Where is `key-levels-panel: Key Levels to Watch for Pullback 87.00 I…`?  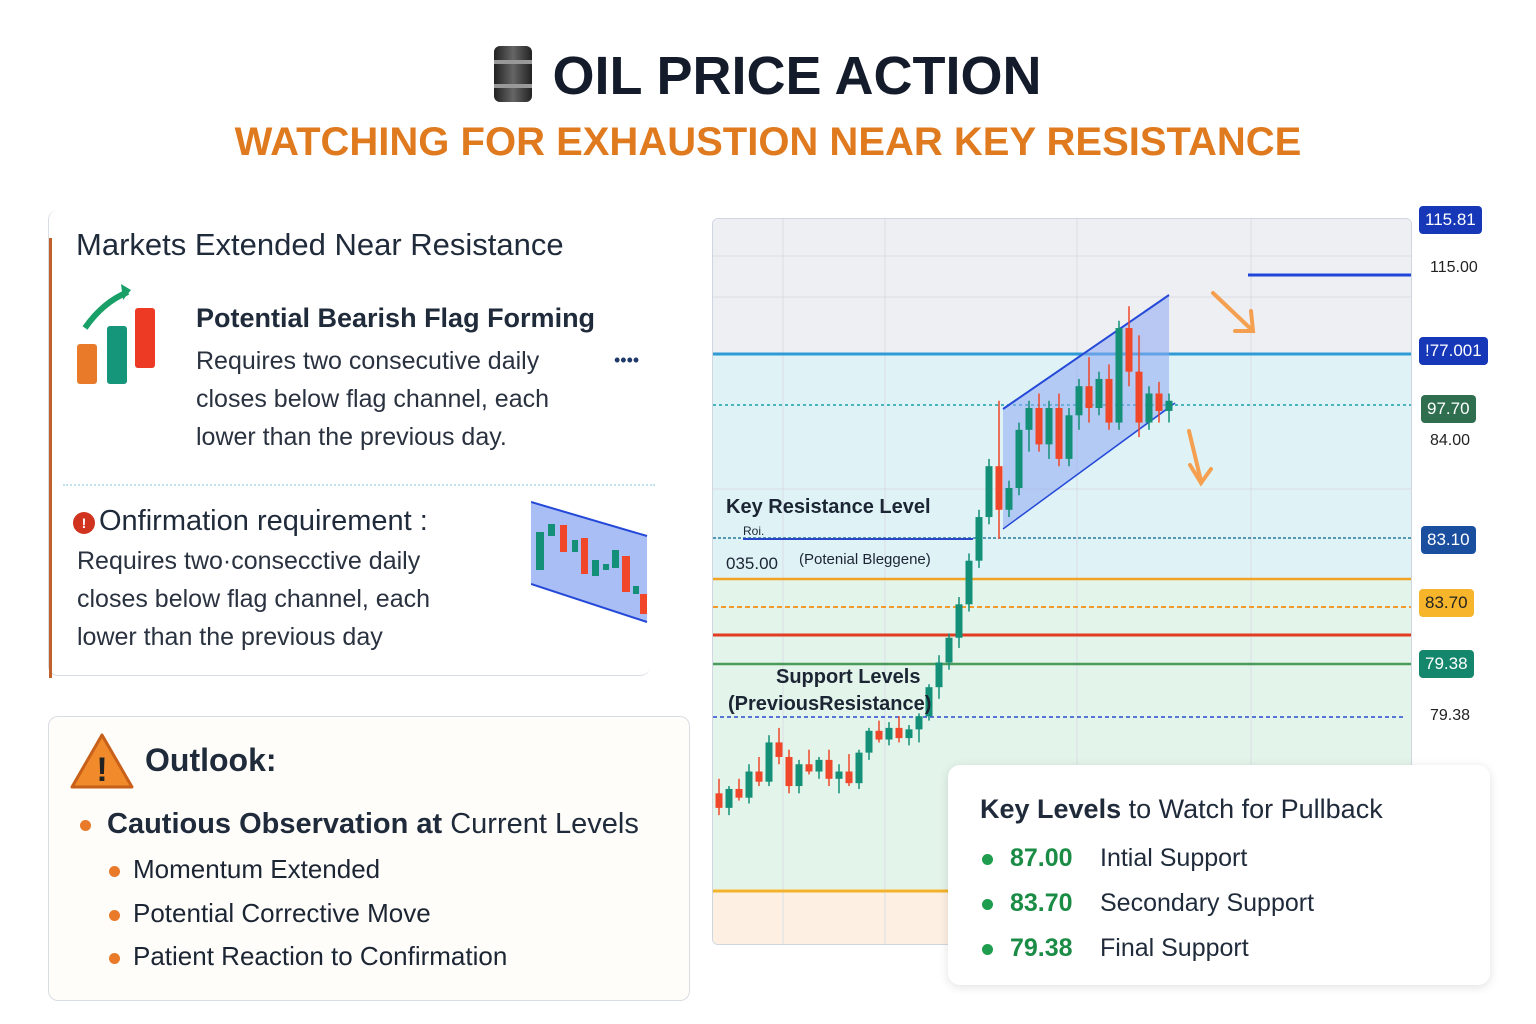
key-levels-panel: Key Levels to Watch for Pullback 87.00 I… is located at coordinates (1219, 875).